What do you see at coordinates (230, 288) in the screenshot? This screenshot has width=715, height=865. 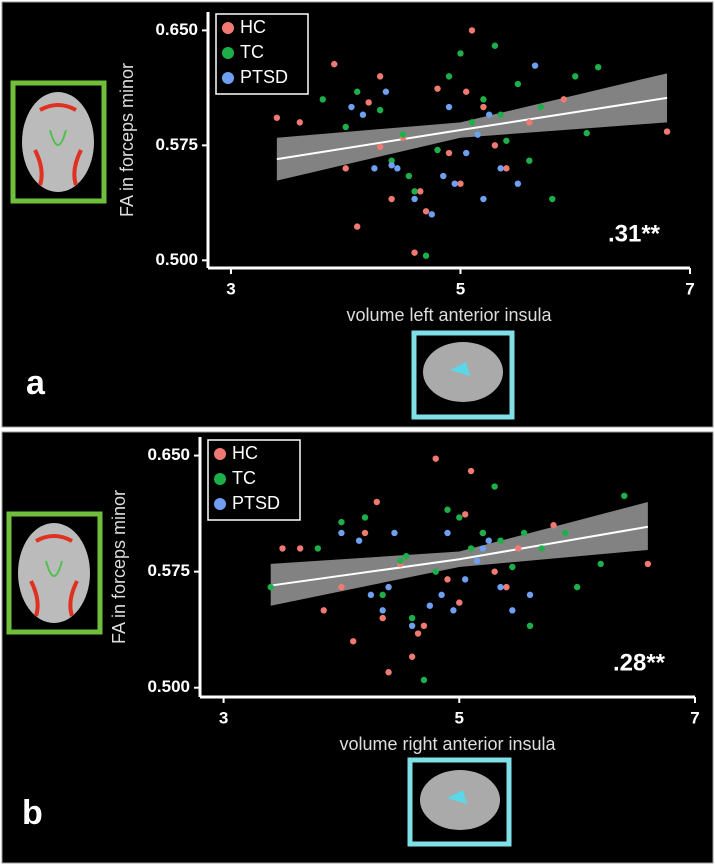 I see `x-tick-label: 3` at bounding box center [230, 288].